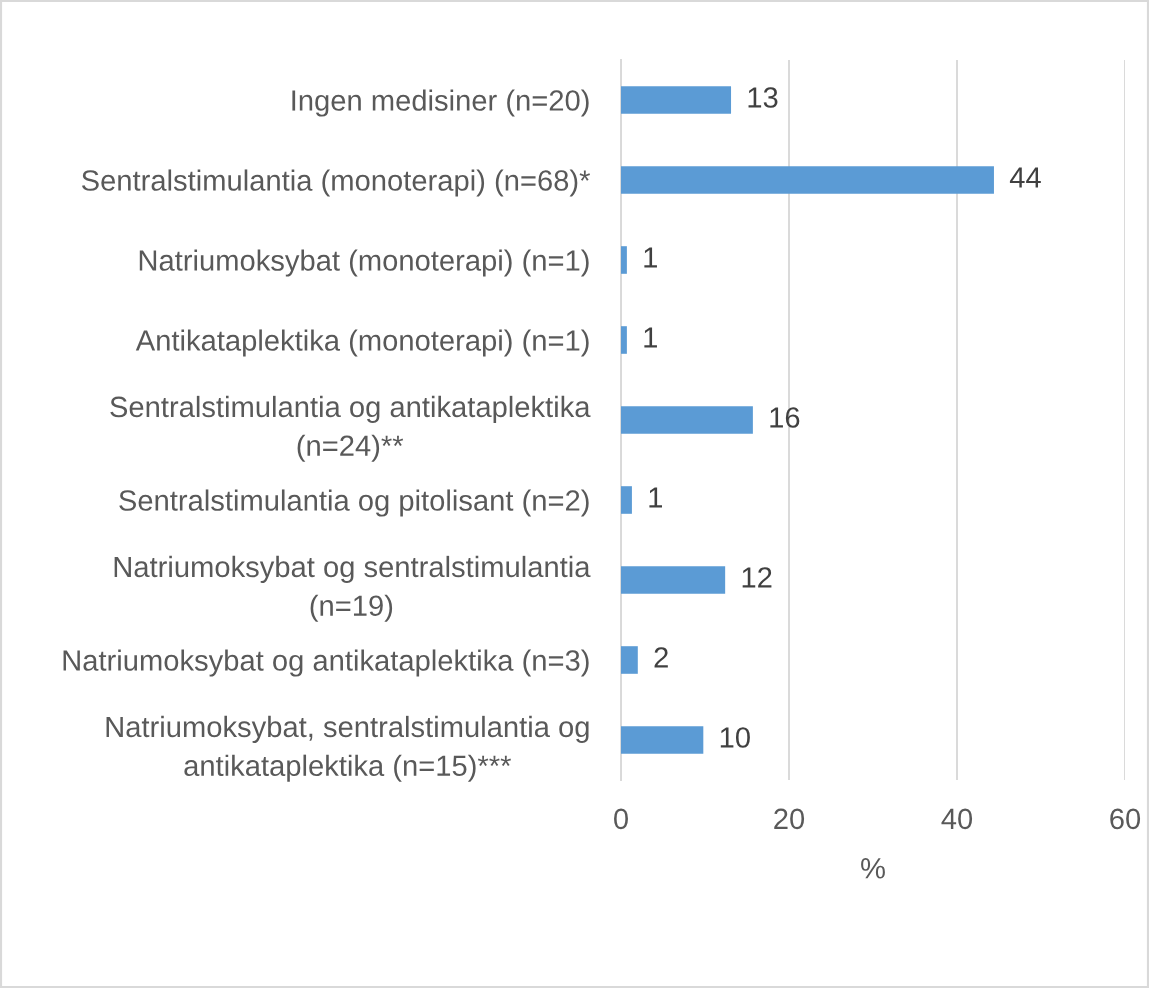 This screenshot has height=988, width=1149. Describe the element at coordinates (873, 868) in the screenshot. I see `x-axis-title: %` at that location.